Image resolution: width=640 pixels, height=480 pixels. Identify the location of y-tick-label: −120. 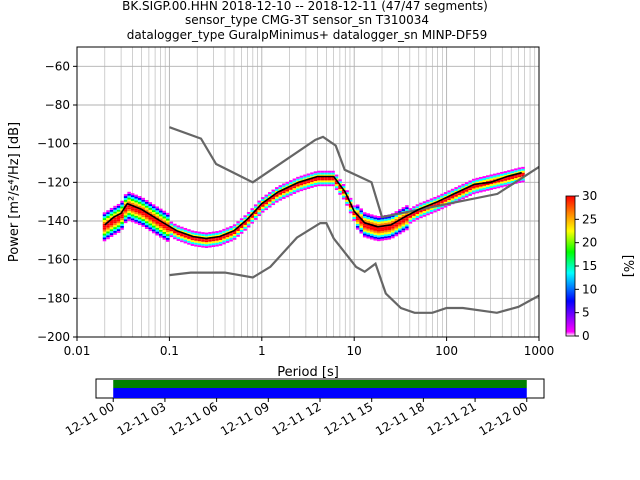
(53, 182).